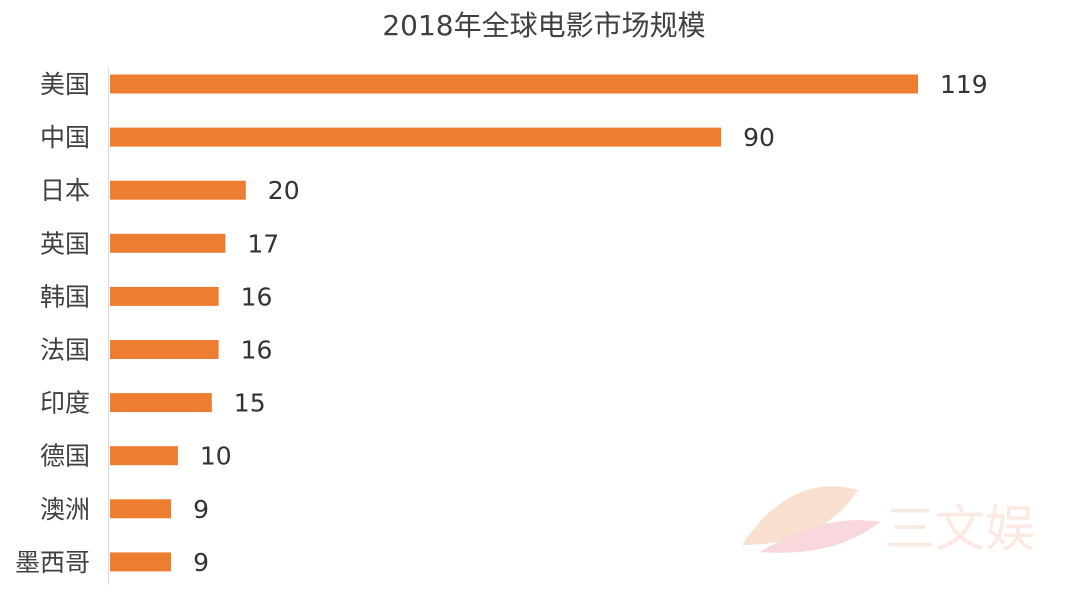  What do you see at coordinates (65, 403) in the screenshot?
I see `category-label: 印度` at bounding box center [65, 403].